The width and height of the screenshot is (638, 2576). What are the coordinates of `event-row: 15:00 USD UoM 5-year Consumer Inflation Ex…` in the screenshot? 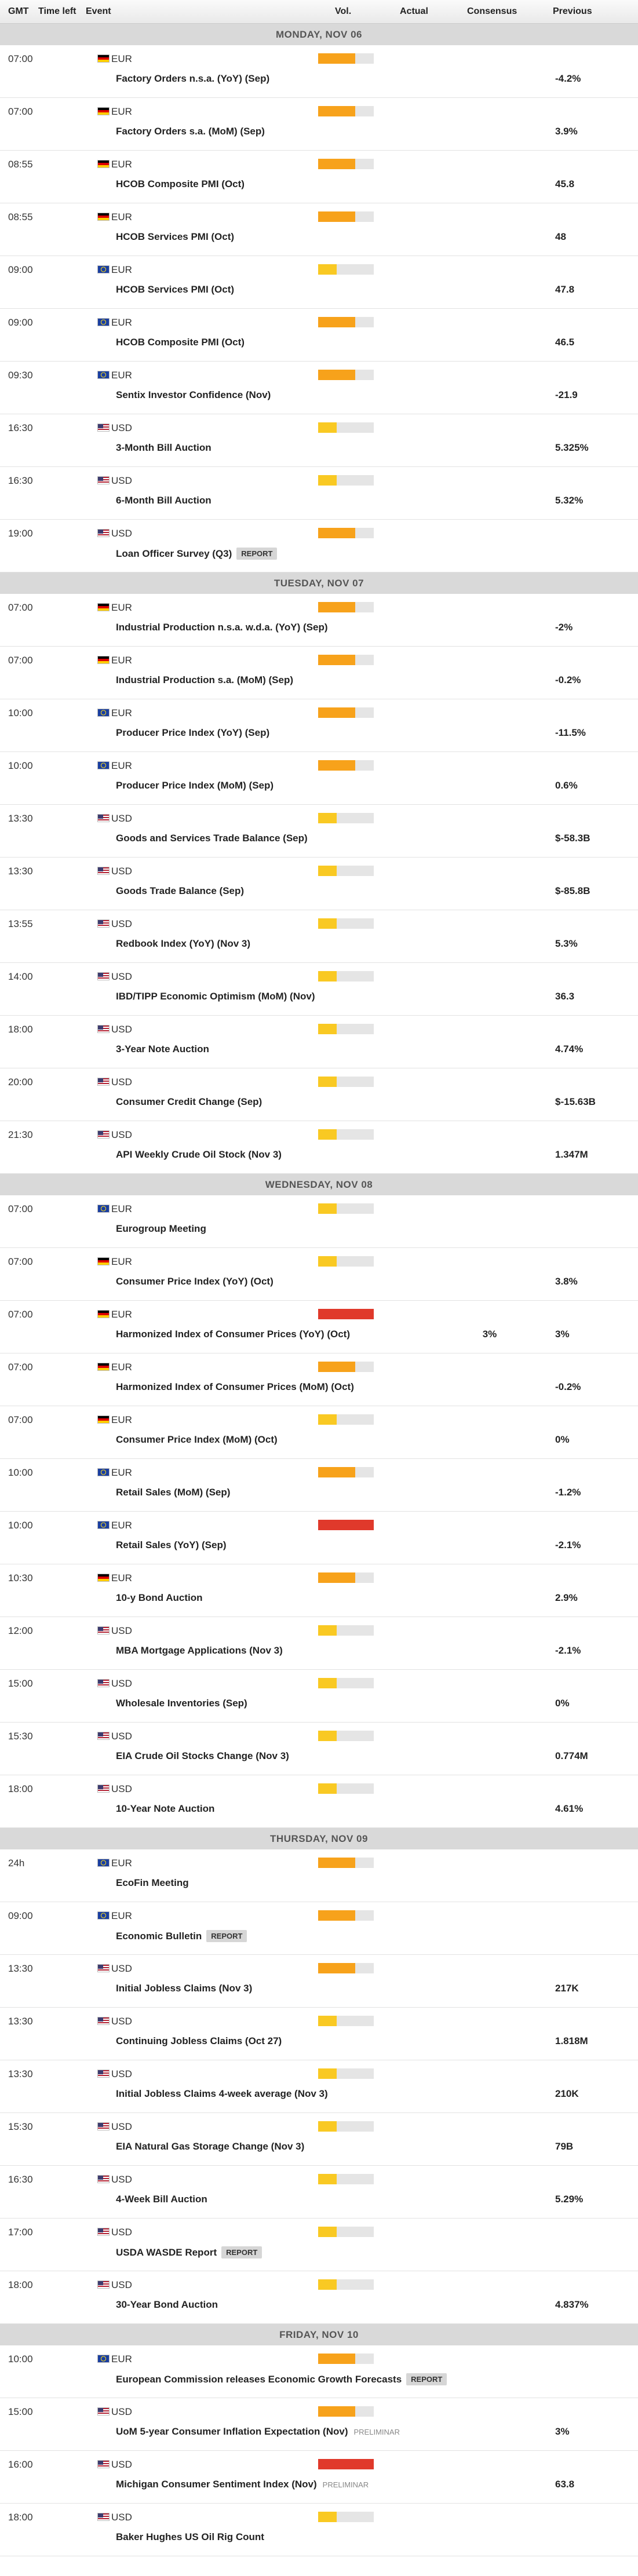 It's located at (319, 2425).